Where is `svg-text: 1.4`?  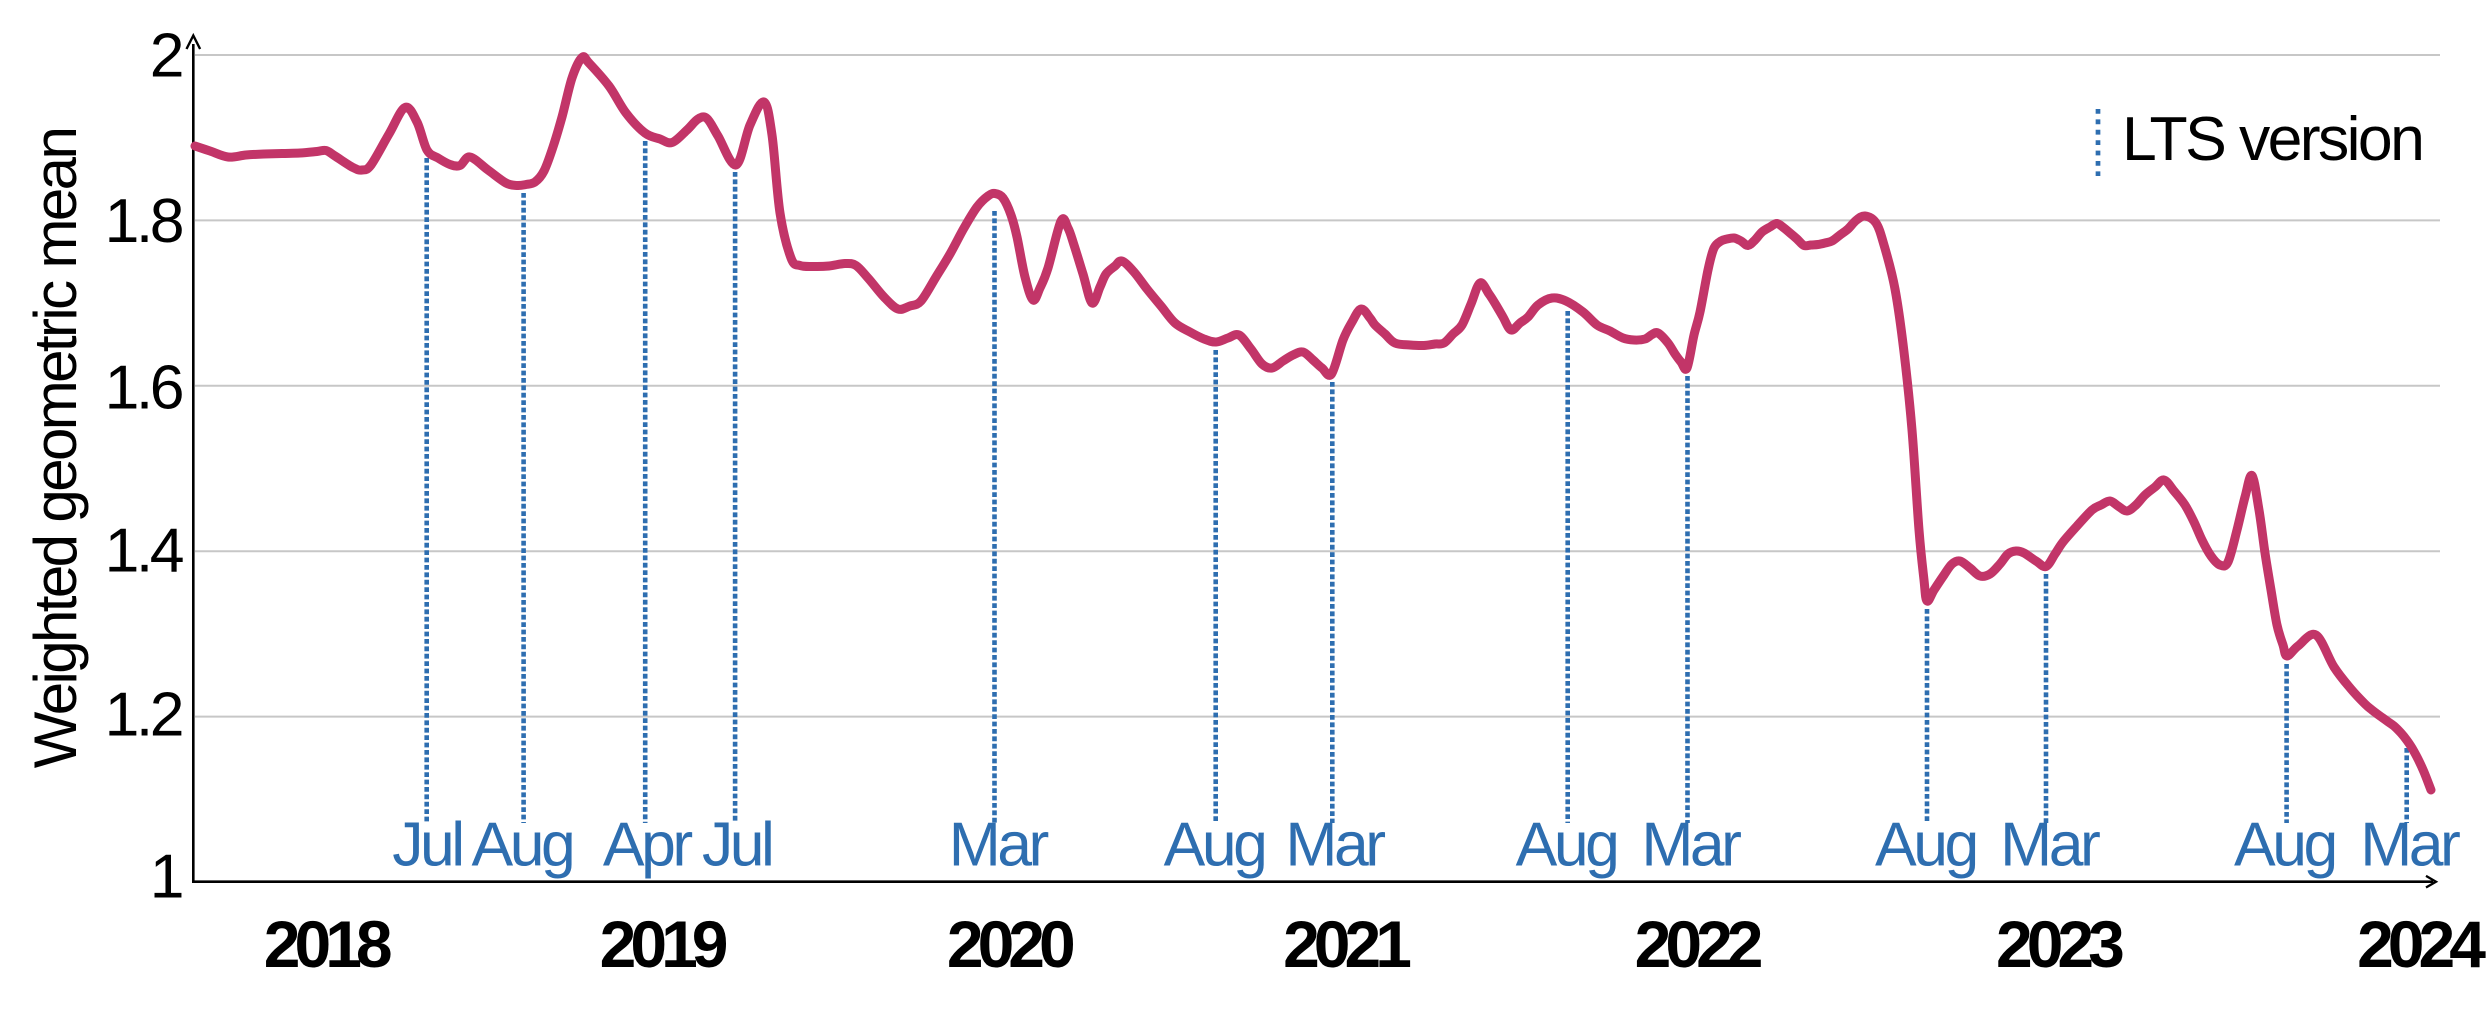
svg-text: 1.4 is located at coordinates (144, 551).